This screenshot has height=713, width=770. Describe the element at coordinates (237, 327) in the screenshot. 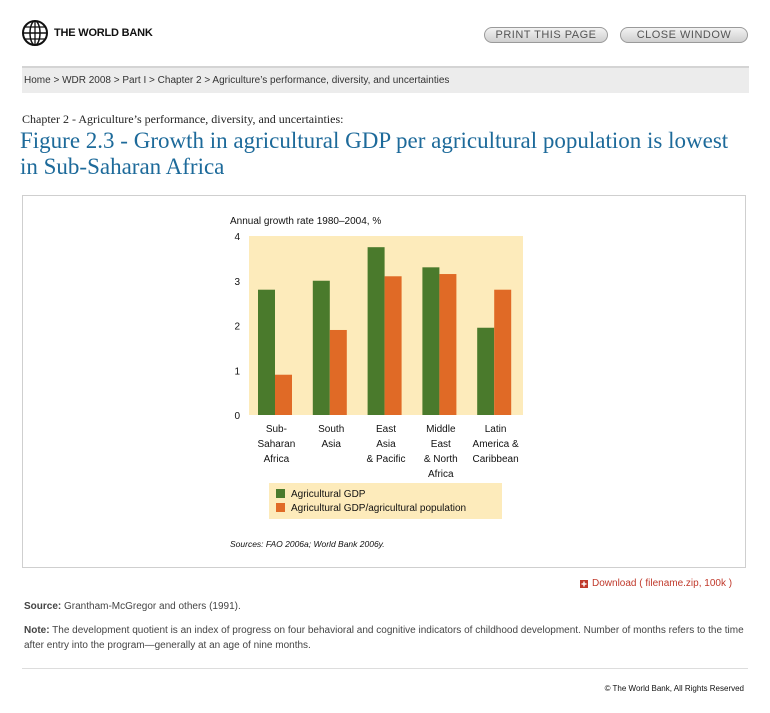

I see `y-tick-label: 2` at that location.